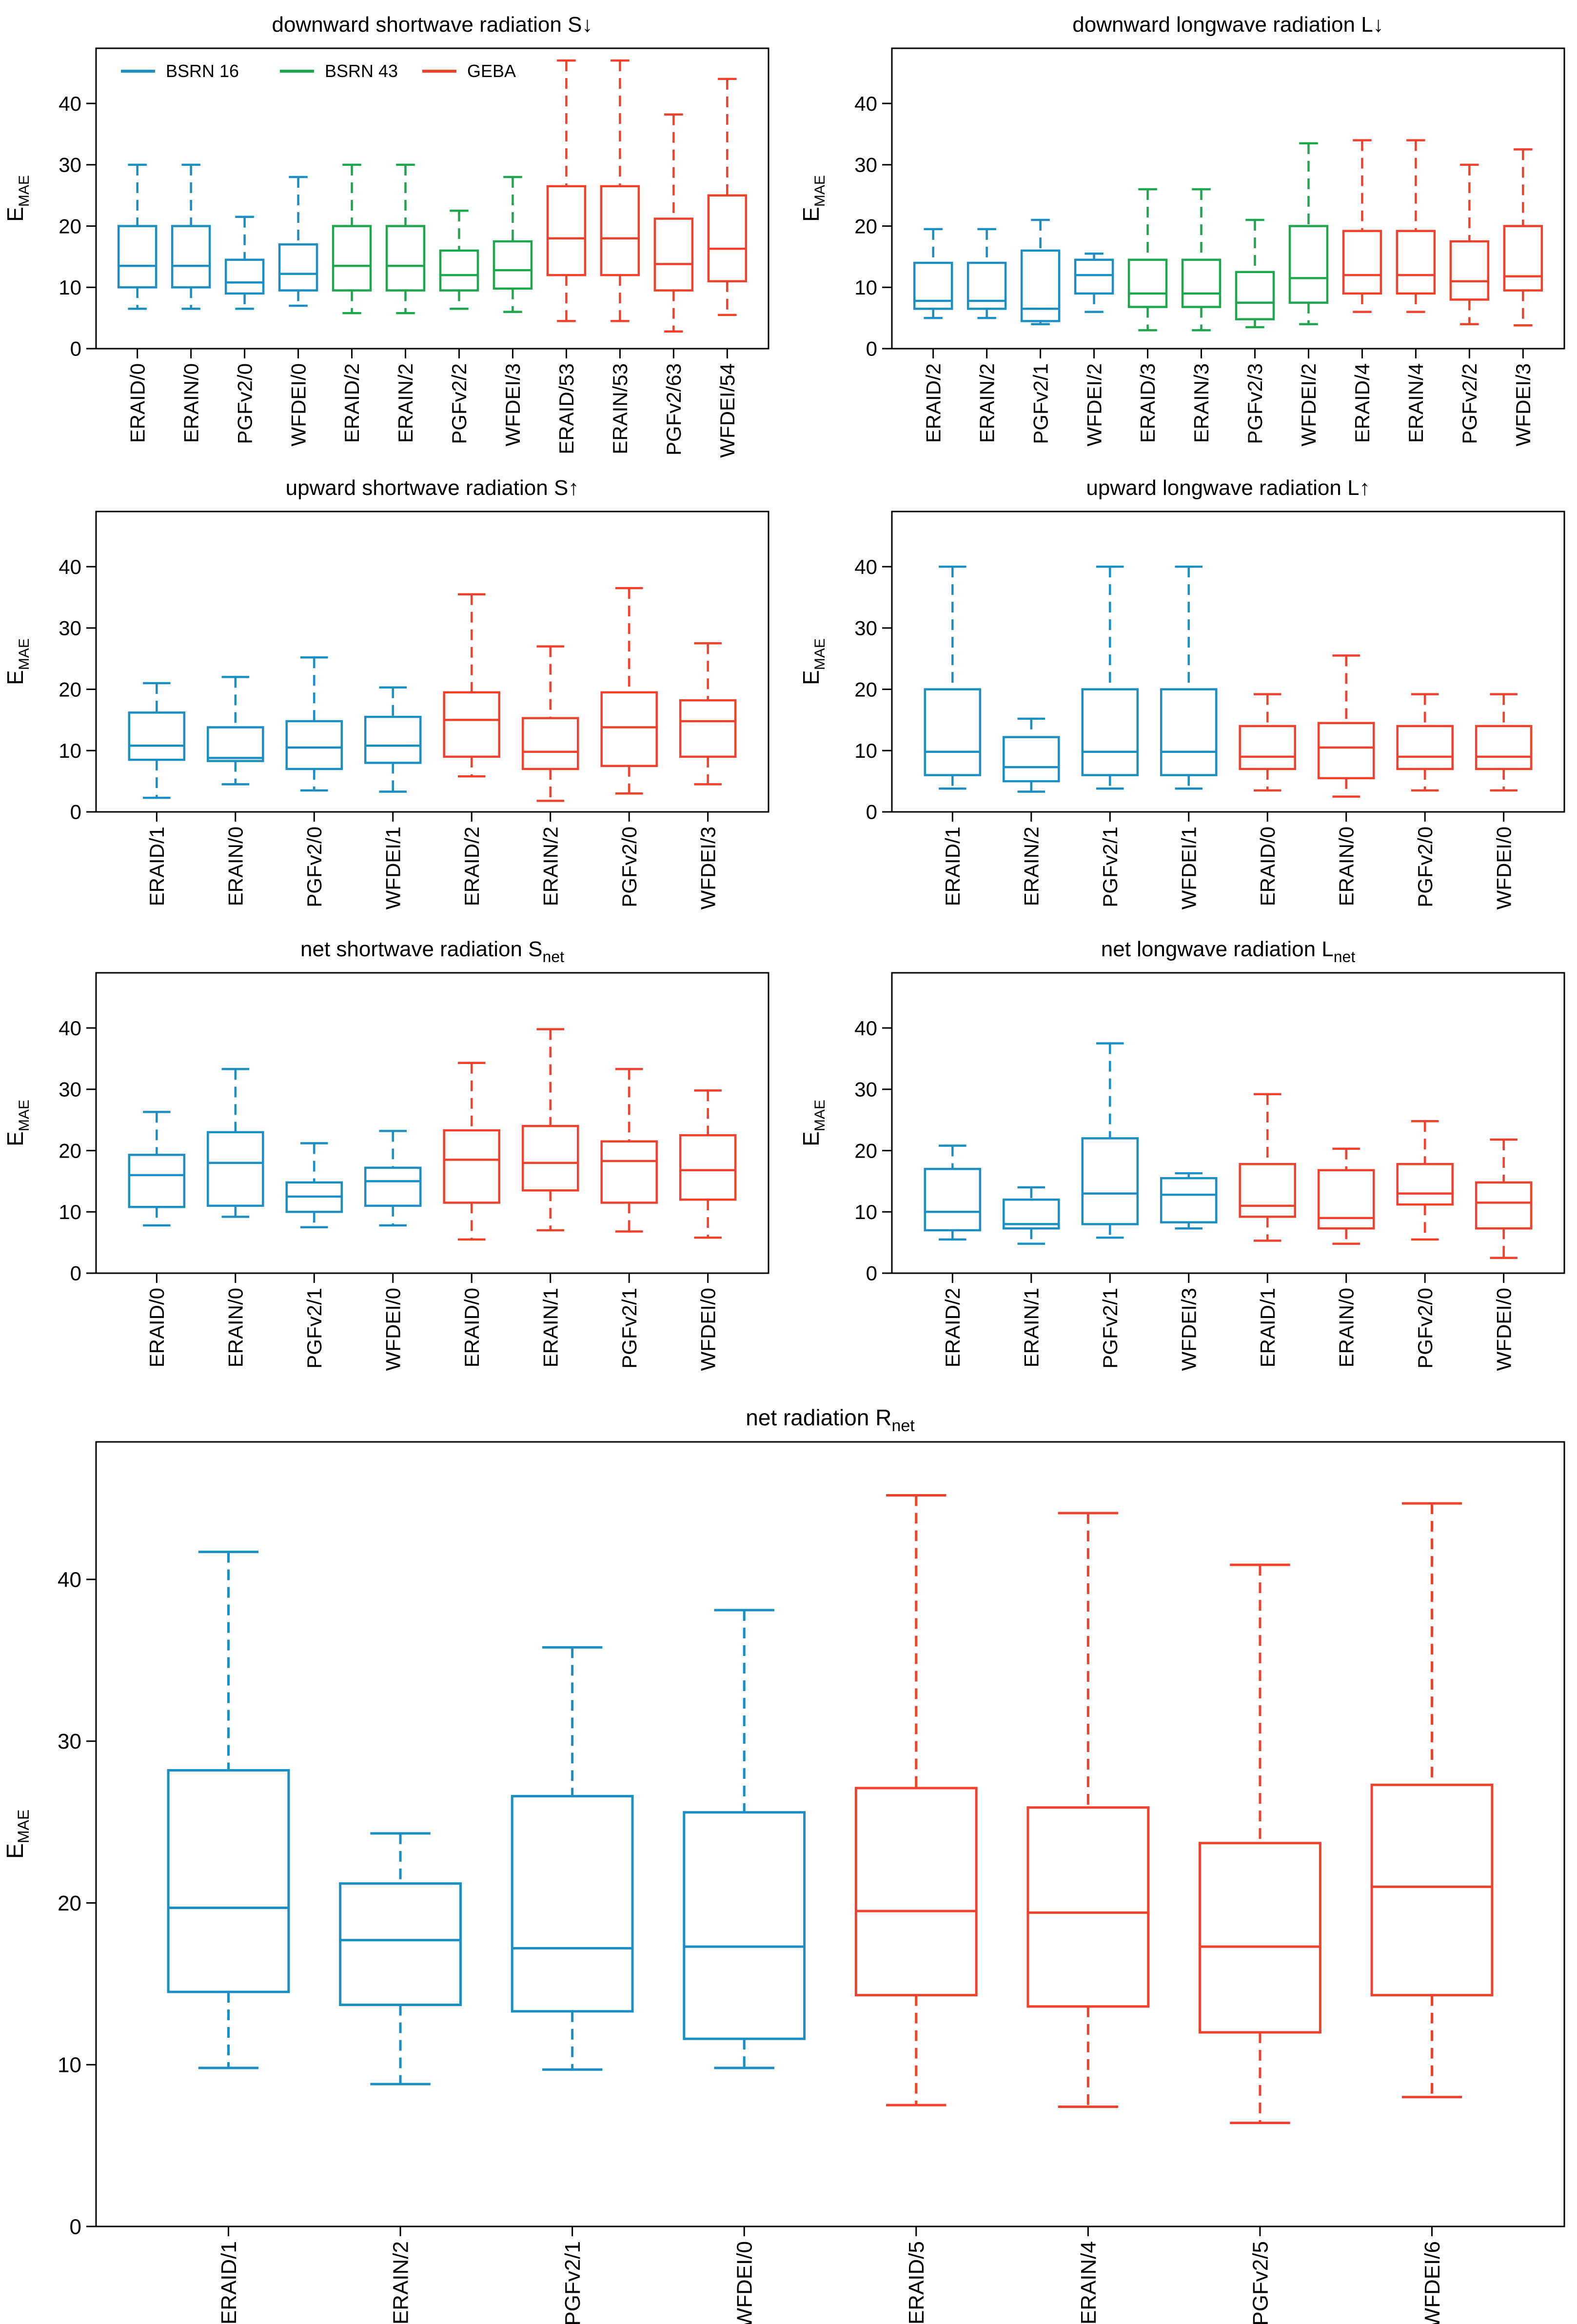 The image size is (1577, 2324). Describe the element at coordinates (1362, 403) in the screenshot. I see `x-tick-label: ERAID/4` at that location.